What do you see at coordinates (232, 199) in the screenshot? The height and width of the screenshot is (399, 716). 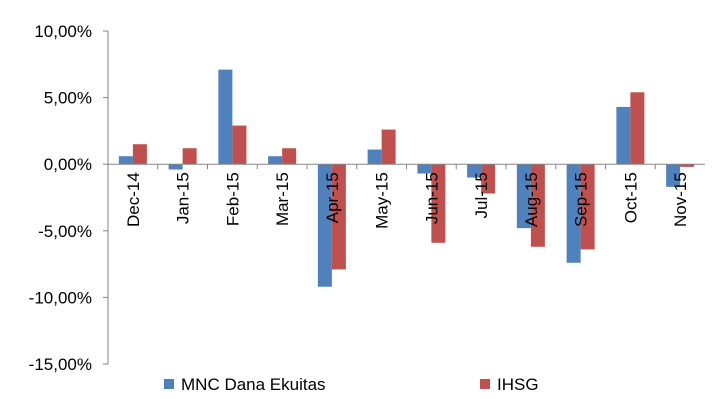 I see `x-tick-label: Feb-15` at bounding box center [232, 199].